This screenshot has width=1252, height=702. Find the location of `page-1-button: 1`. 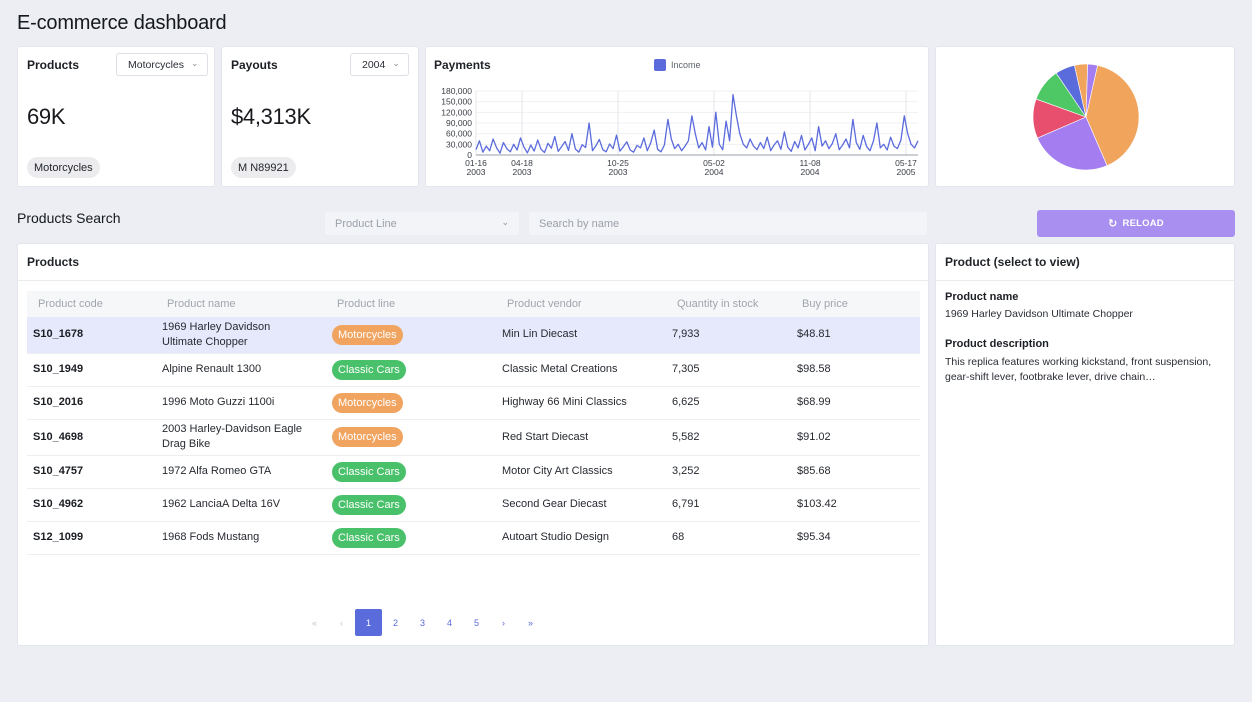

page-1-button: 1 is located at coordinates (368, 622).